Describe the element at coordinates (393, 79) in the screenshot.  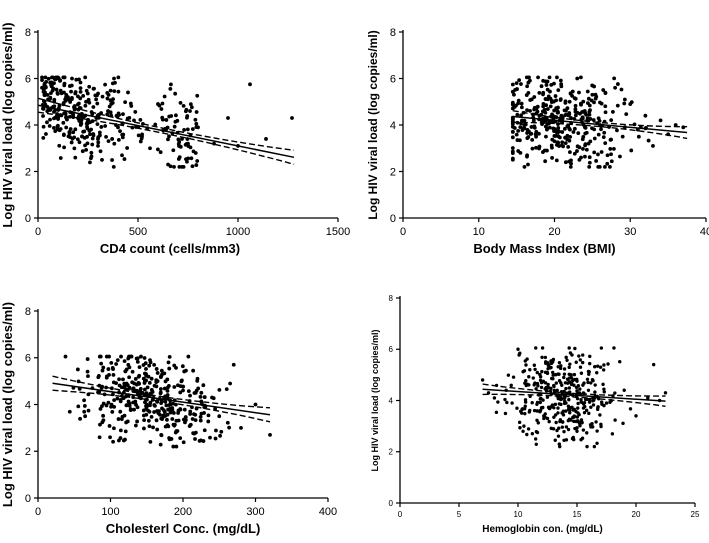
I see `y-tick-label: 6` at that location.